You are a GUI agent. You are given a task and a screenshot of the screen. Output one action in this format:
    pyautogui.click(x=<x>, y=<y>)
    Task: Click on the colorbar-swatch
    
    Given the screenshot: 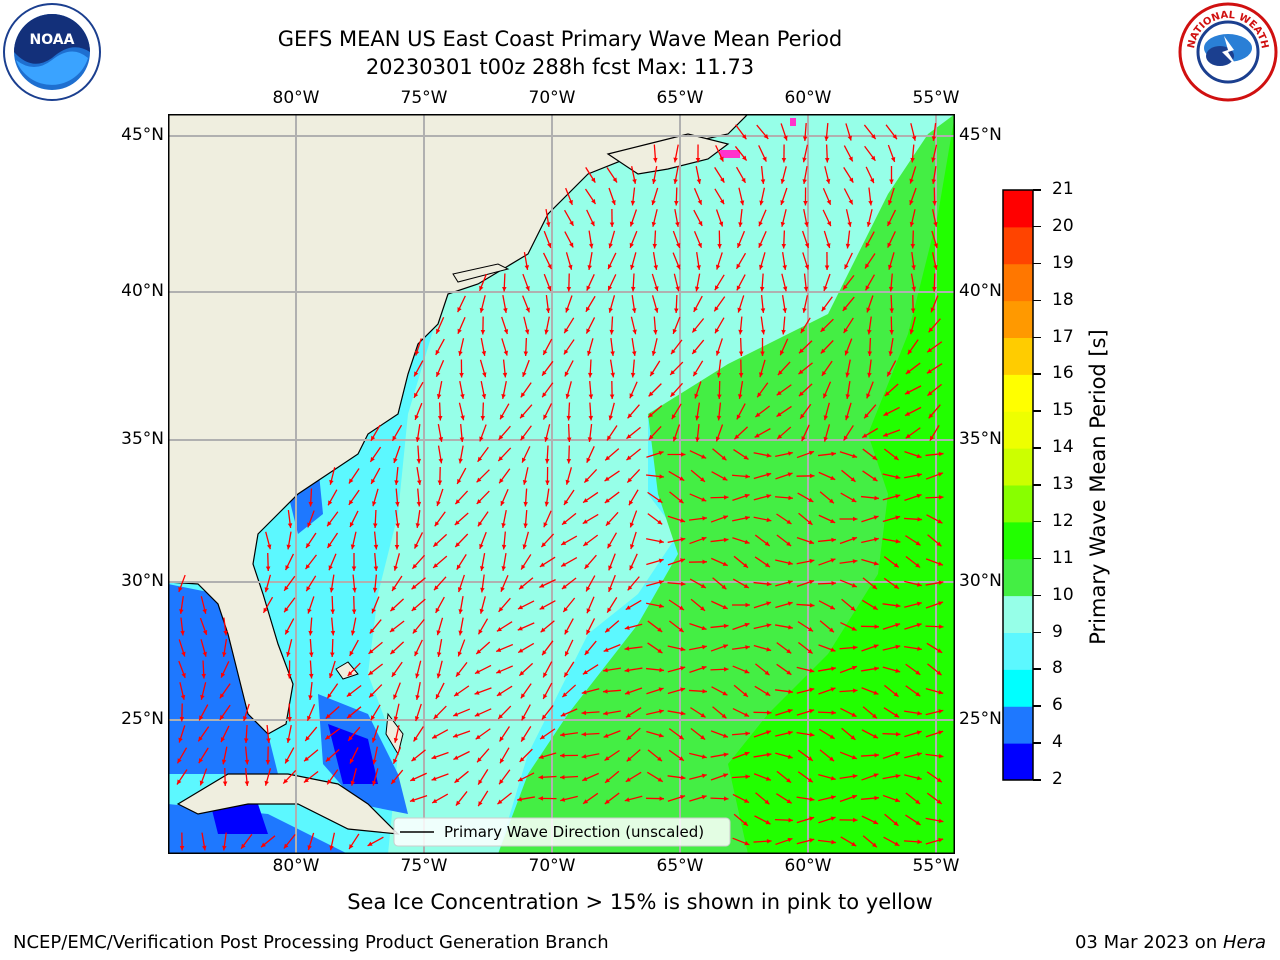 What is the action you would take?
    pyautogui.click(x=1018, y=504)
    